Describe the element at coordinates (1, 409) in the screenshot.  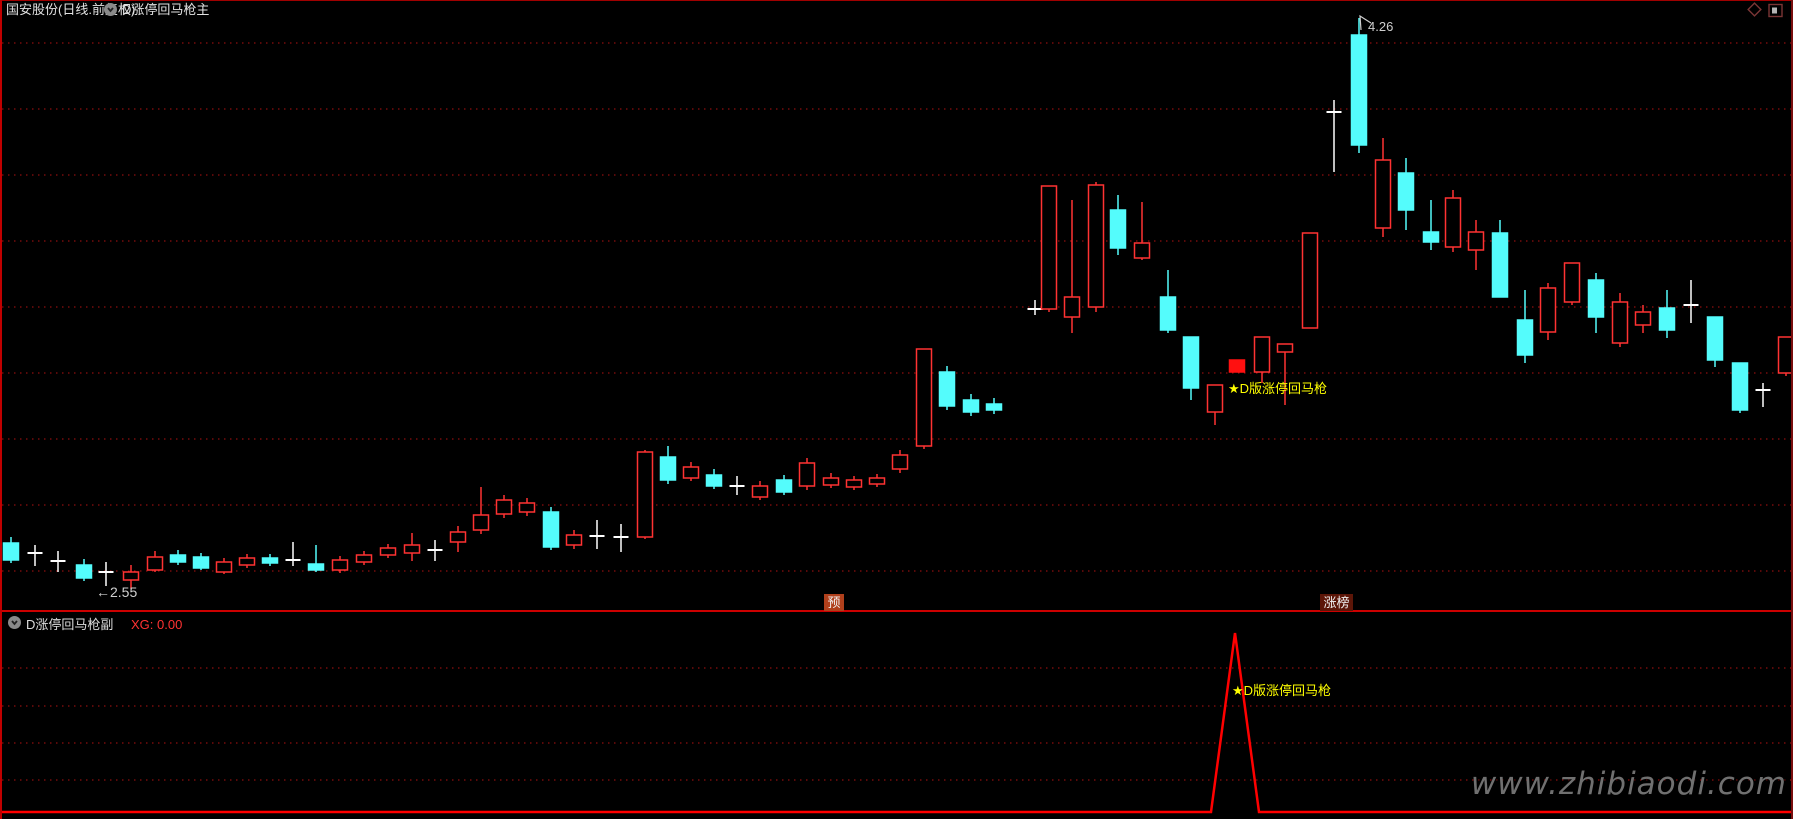
I see `window-border-left` at that location.